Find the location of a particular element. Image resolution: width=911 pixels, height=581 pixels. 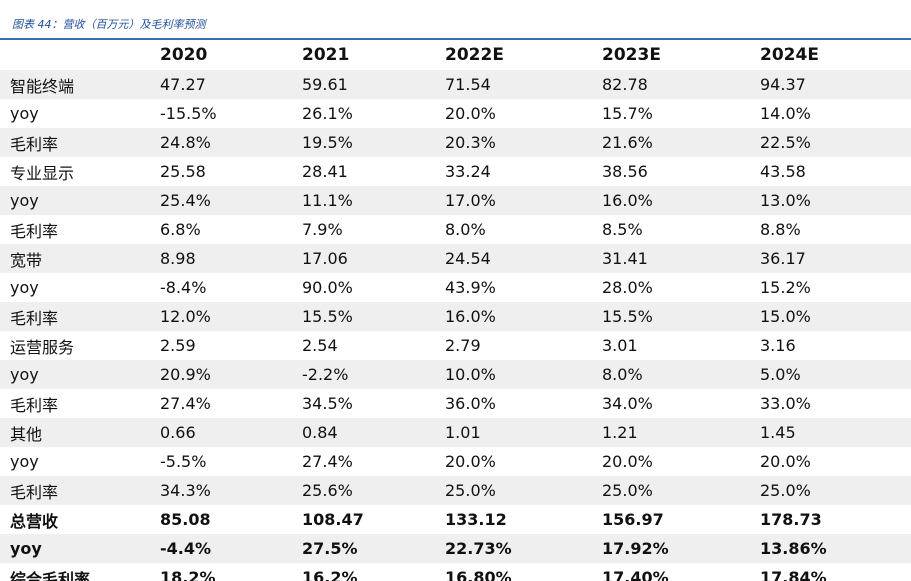

cell: 19.5% is located at coordinates (327, 142).